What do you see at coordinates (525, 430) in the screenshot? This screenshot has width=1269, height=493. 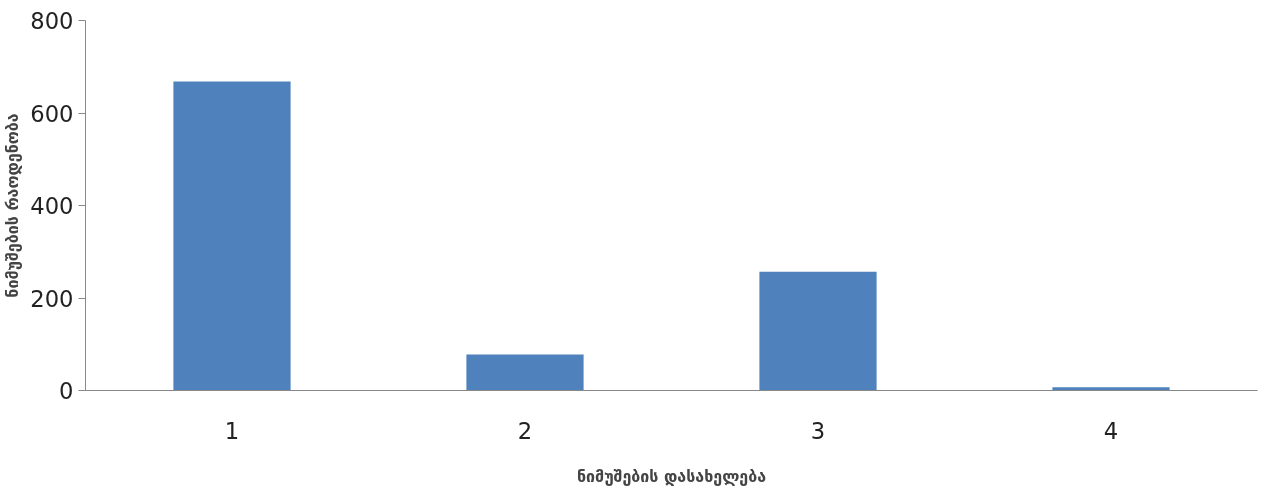 I see `x-tick-label: 2` at bounding box center [525, 430].